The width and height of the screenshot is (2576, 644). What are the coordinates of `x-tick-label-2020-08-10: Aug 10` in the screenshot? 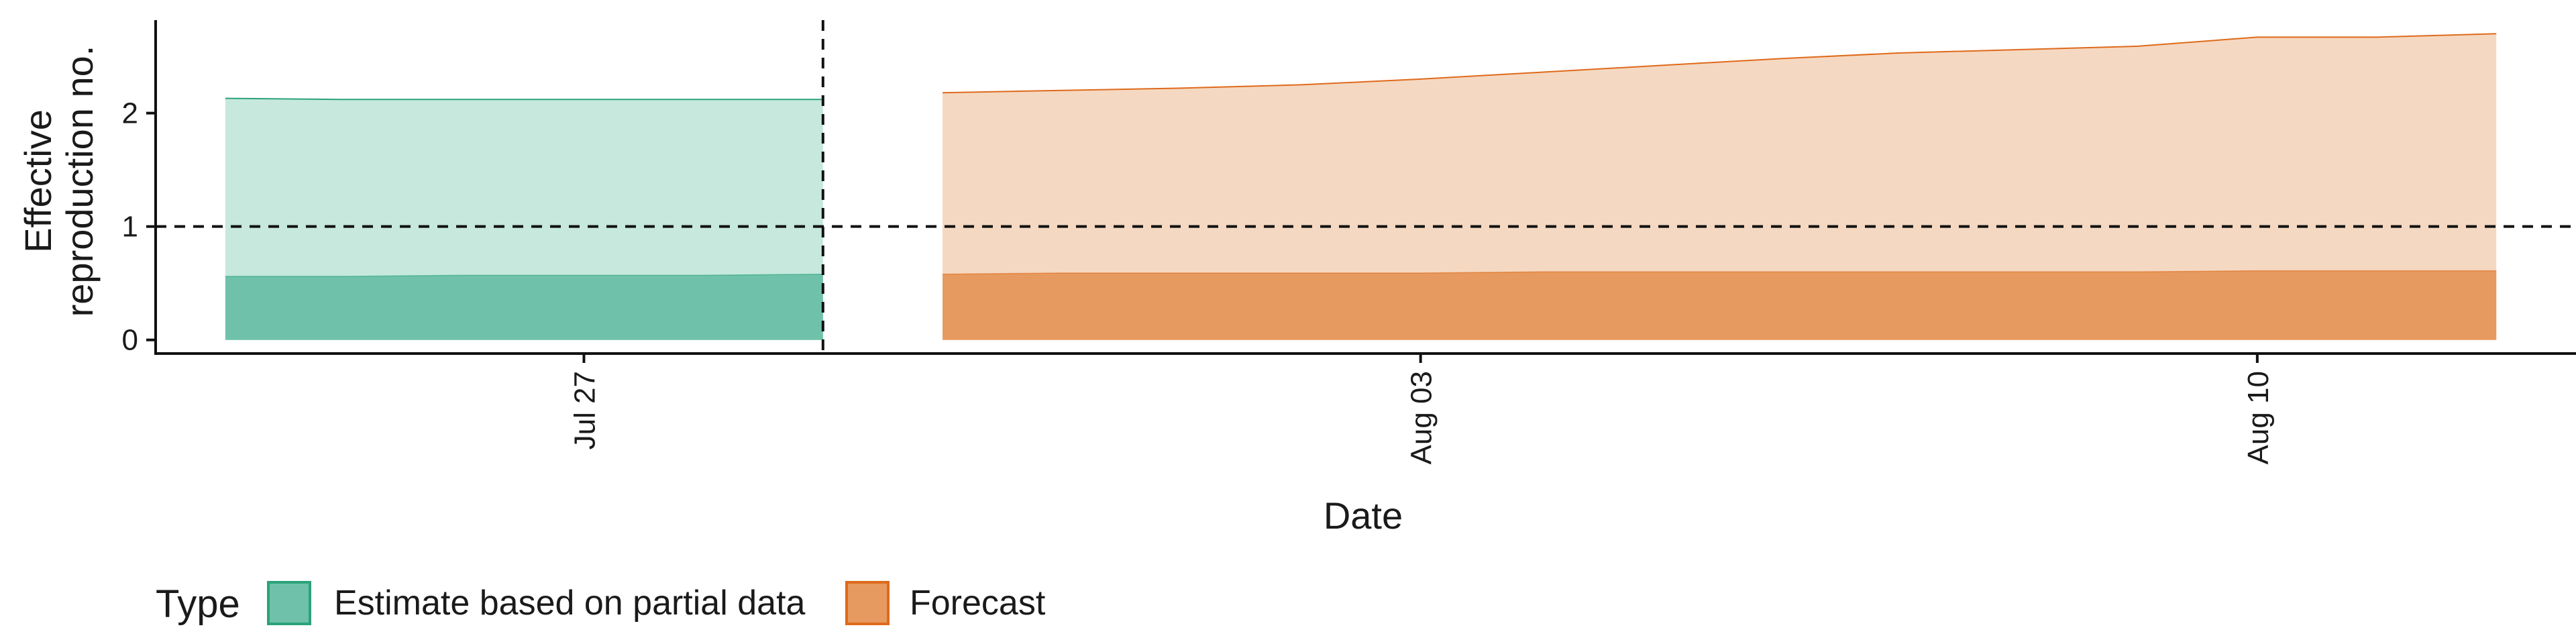 It's located at (2258, 417).